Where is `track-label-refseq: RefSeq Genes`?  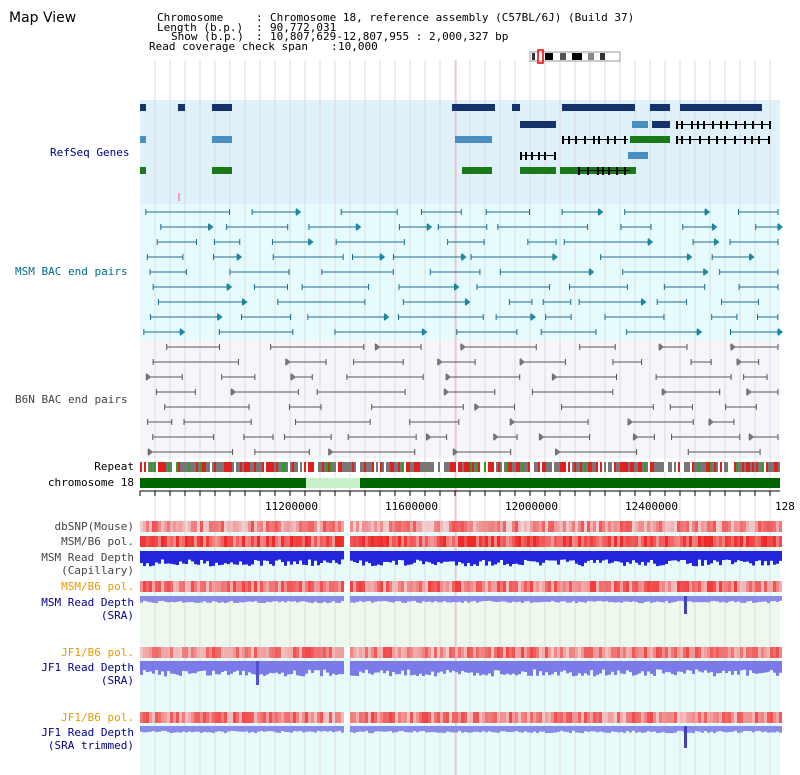
track-label-refseq: RefSeq Genes is located at coordinates (90, 152).